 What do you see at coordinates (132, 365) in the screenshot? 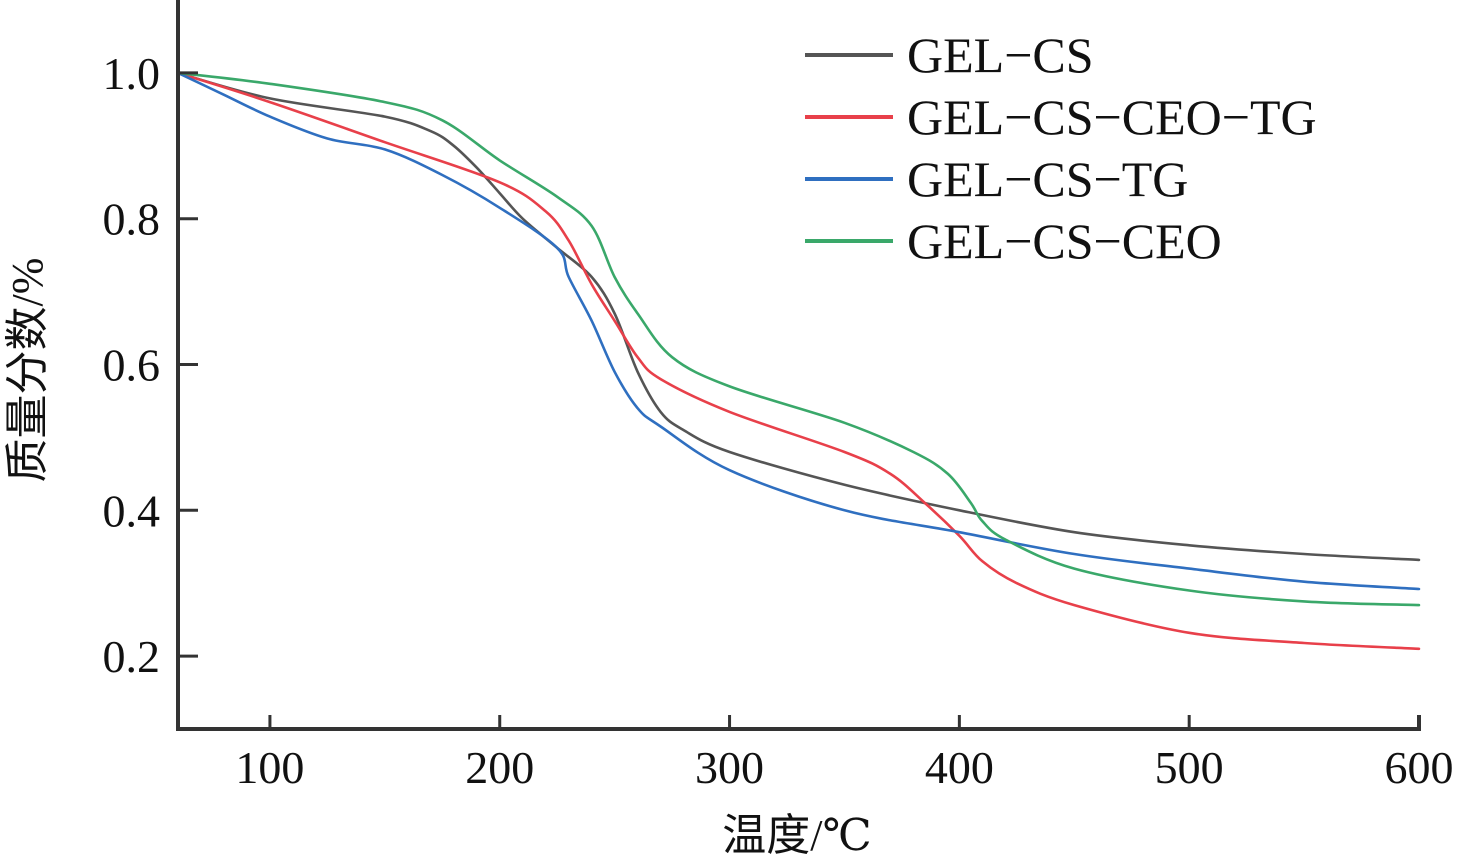
I see `y-tick-label: 0.6` at bounding box center [132, 365].